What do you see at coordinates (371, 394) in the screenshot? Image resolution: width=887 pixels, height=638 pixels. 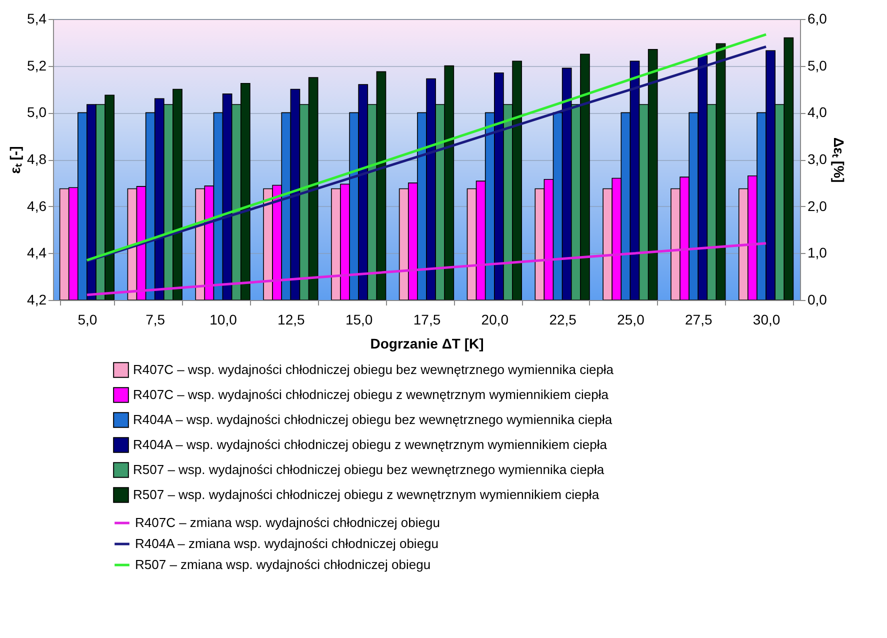 I see `legend-label: R407C – wsp. wydajności chłodniczej obiegu z wewnętrznym wymiennikiem ciepła` at bounding box center [371, 394].